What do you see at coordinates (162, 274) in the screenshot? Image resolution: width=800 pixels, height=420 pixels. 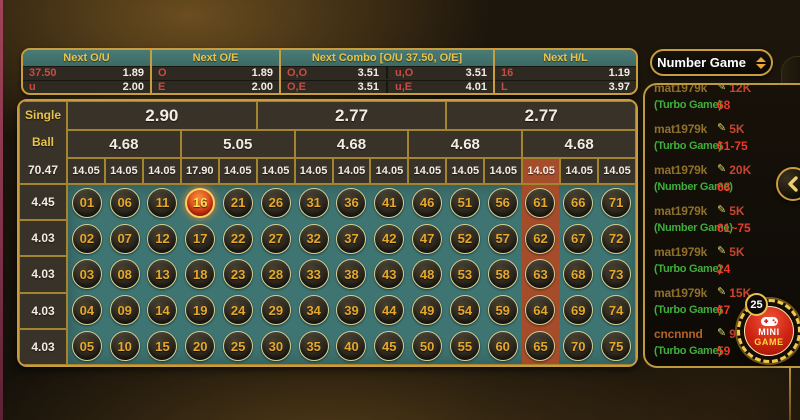 I see `ball-13: 13` at bounding box center [162, 274].